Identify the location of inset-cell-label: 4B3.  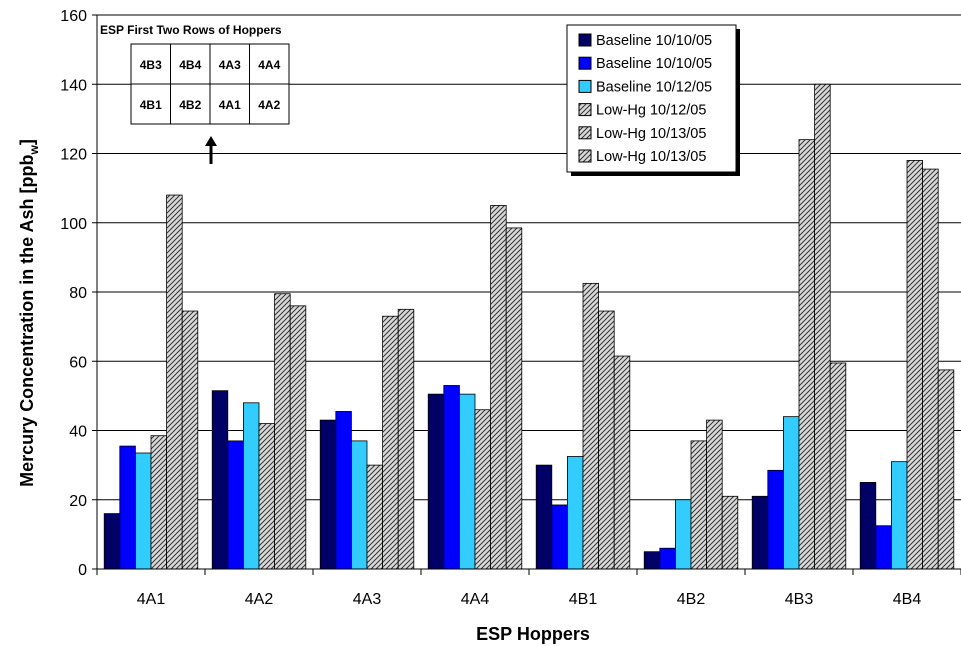
(151, 65).